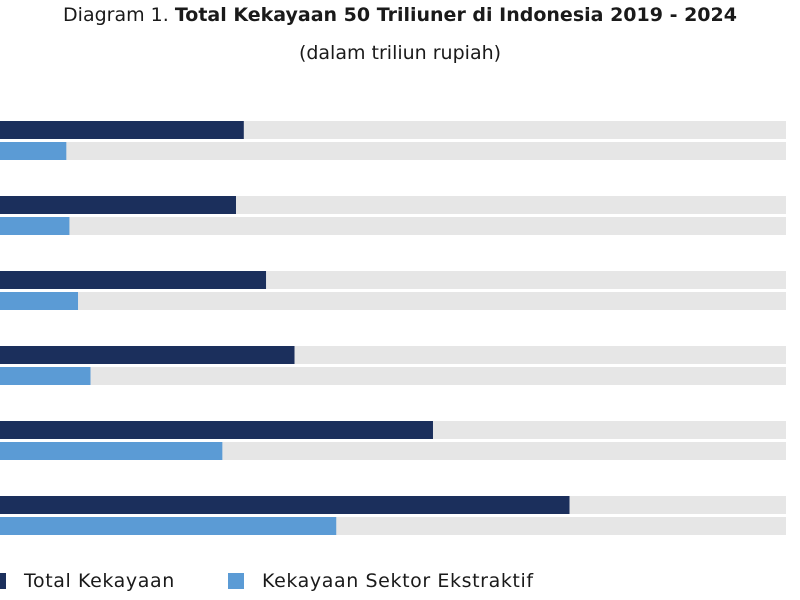  What do you see at coordinates (99, 581) in the screenshot?
I see `legend-label-total: Total Kekayaan` at bounding box center [99, 581].